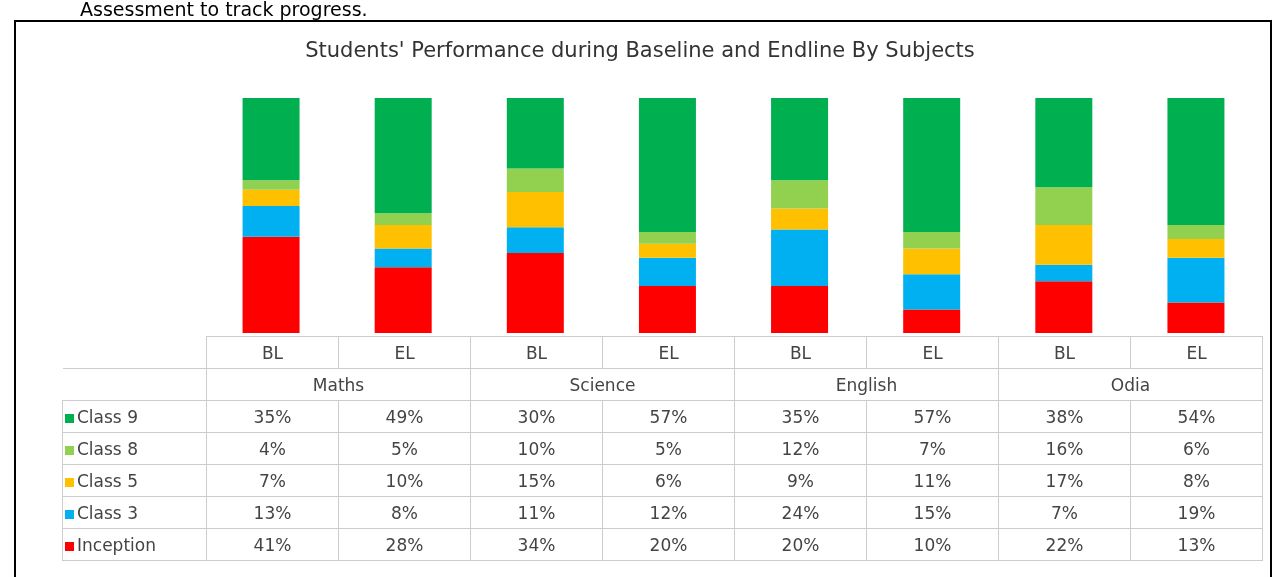 This screenshot has width=1280, height=577. Describe the element at coordinates (1196, 512) in the screenshot. I see `data-label: 19%` at that location.